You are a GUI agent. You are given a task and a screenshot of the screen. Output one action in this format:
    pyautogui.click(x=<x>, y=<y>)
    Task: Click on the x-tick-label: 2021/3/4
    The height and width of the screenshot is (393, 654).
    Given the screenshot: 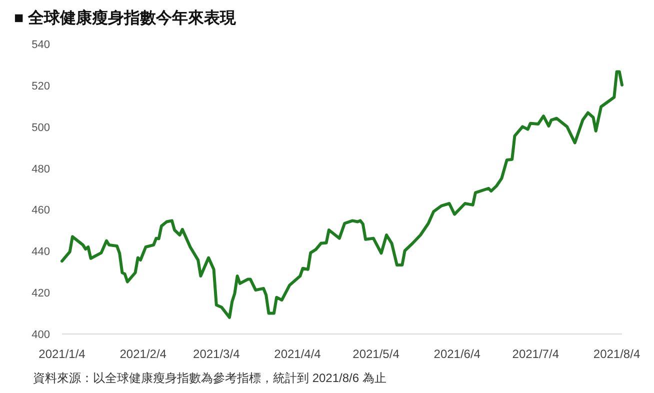 What is the action you would take?
    pyautogui.click(x=216, y=354)
    